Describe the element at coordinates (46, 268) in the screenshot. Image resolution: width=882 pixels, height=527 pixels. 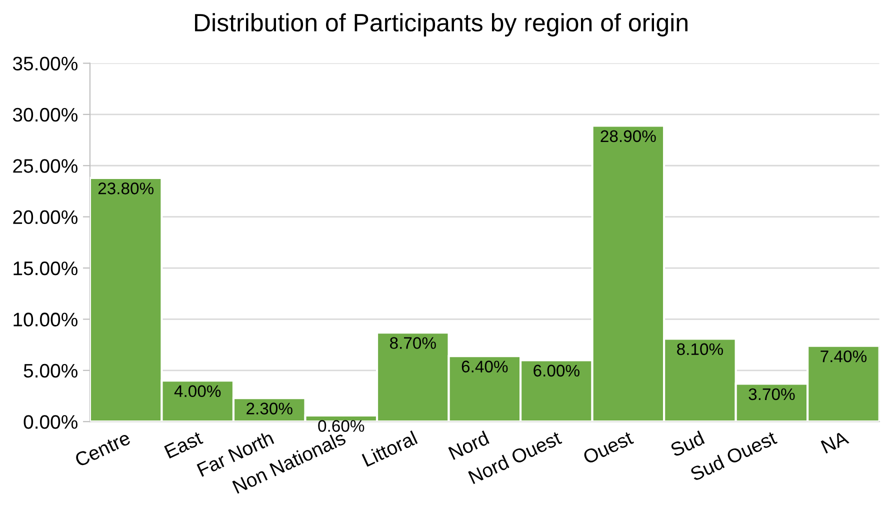
I see `y-tick-label: 15.00%` at that location.